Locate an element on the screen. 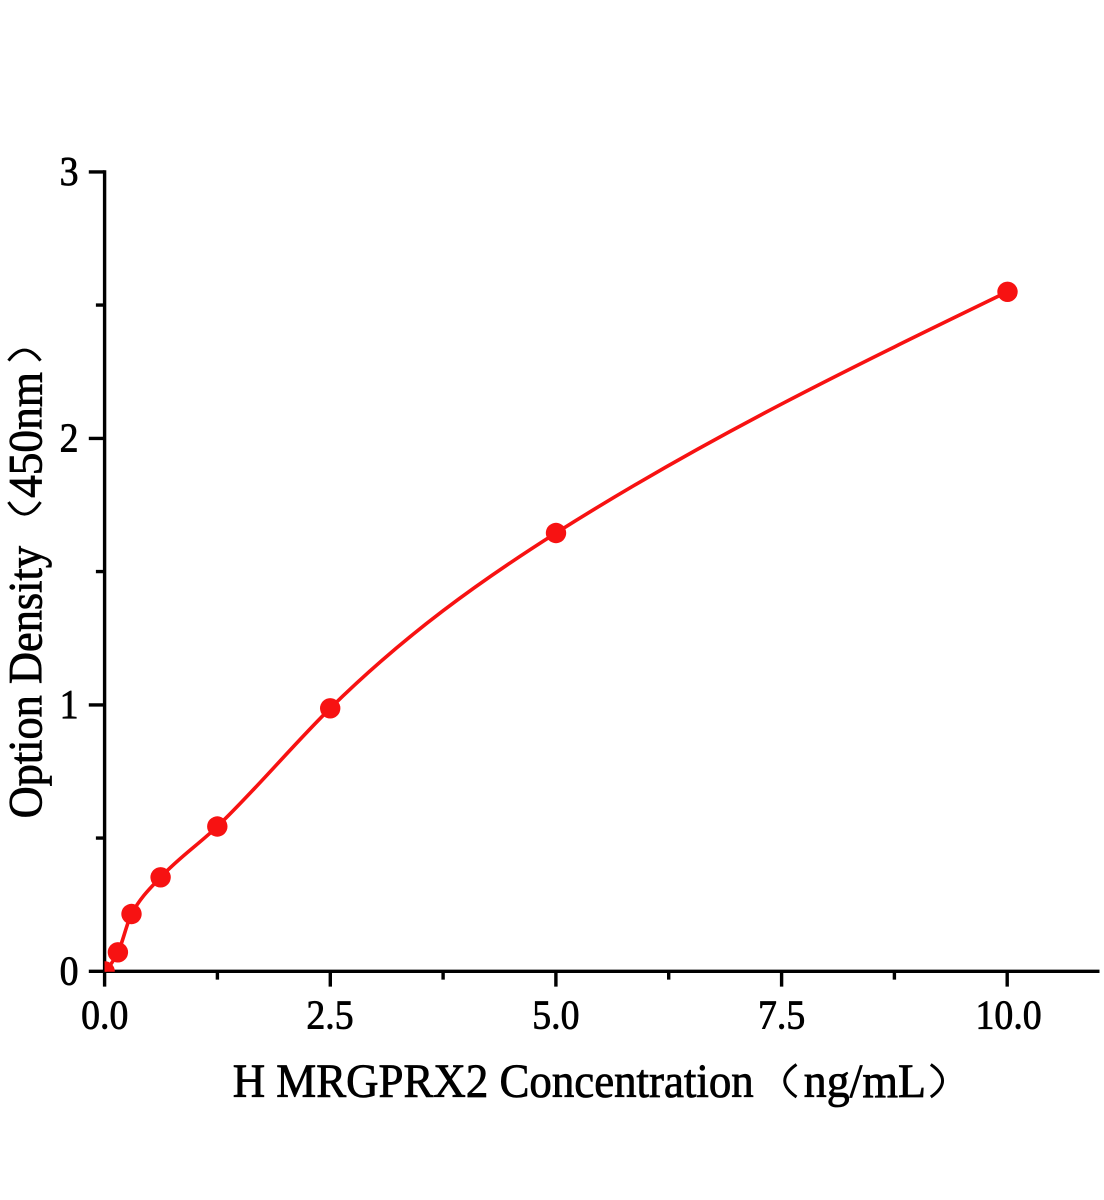 The height and width of the screenshot is (1200, 1104). svg-text: 3 is located at coordinates (69, 171).